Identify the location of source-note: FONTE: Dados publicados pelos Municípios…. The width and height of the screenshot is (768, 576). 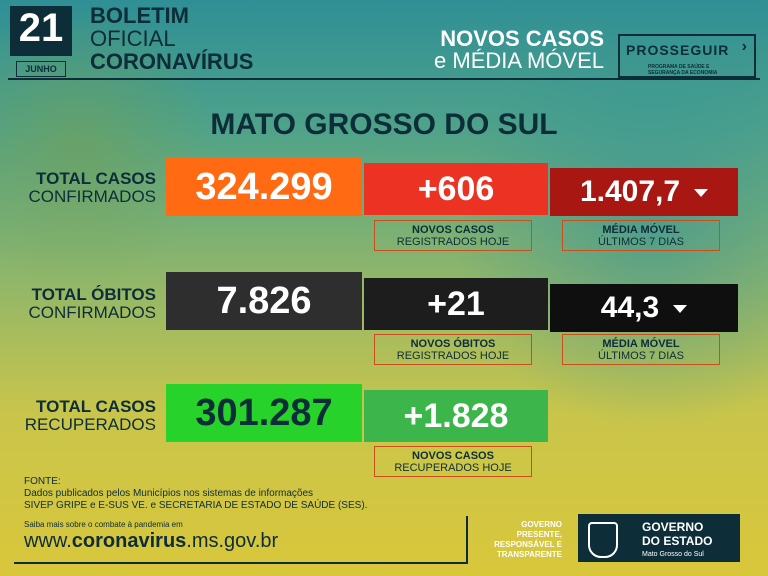
(195, 494).